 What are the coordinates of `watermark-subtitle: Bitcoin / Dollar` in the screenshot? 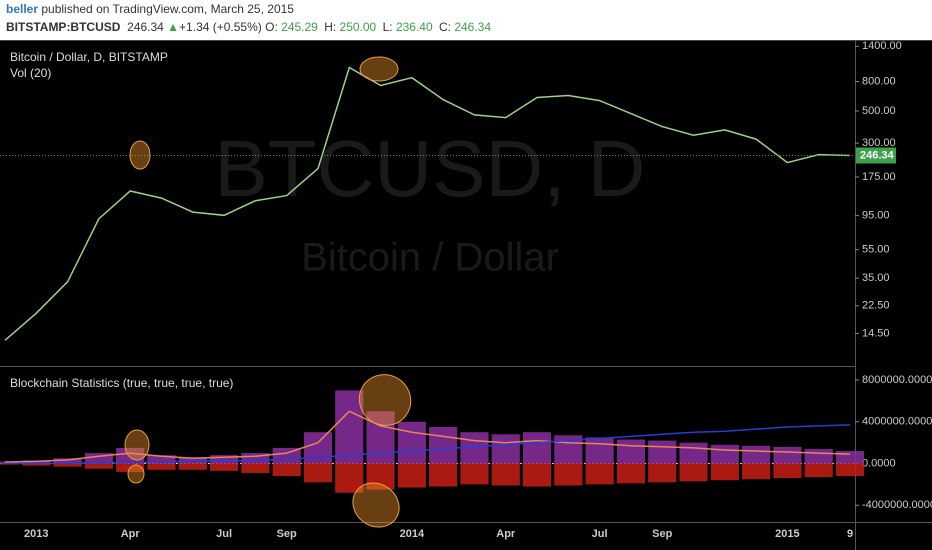 It's located at (430, 258).